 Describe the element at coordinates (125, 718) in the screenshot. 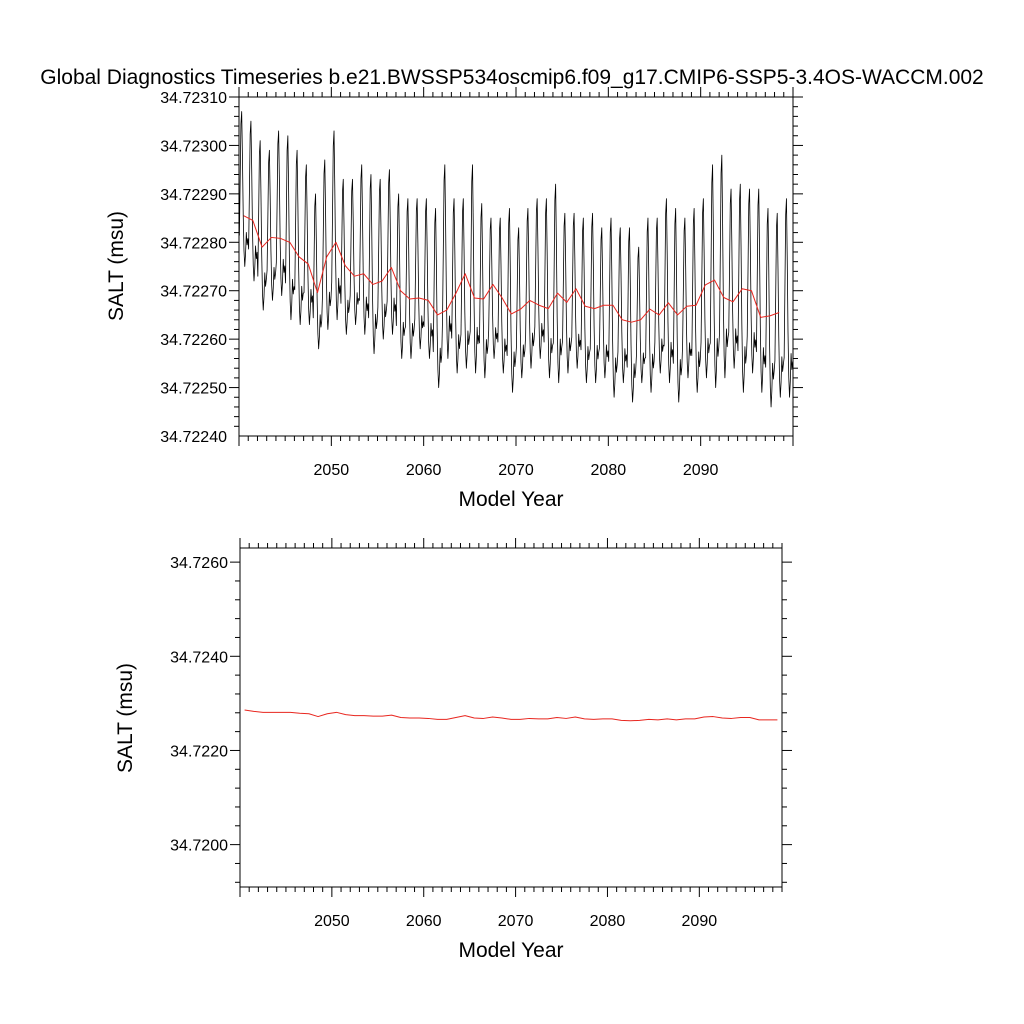

I see `bottom-y-axis-label: SALT (msu)` at that location.